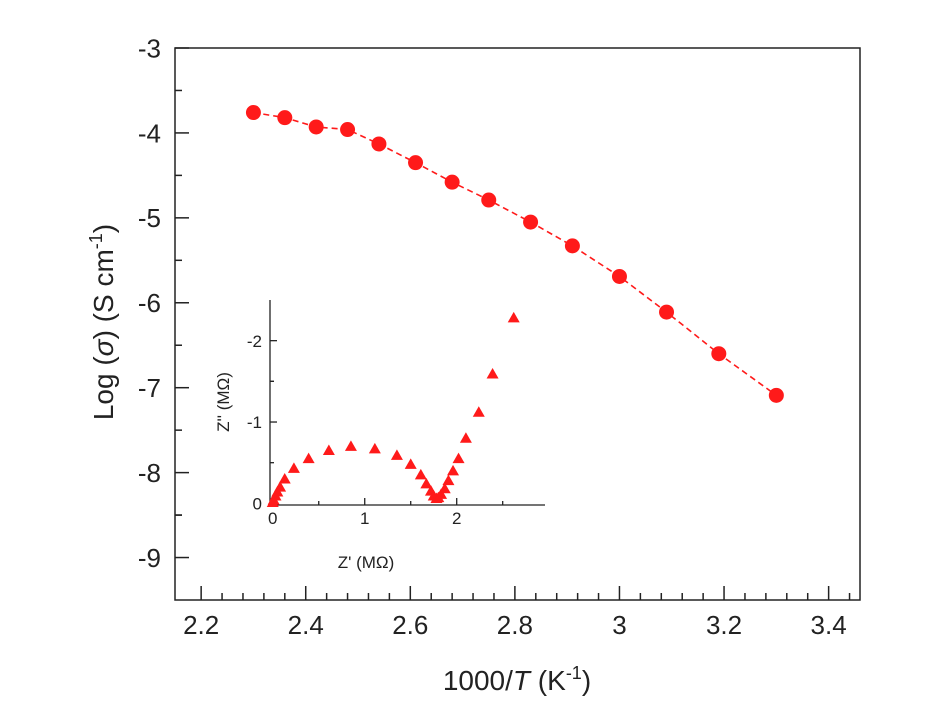 The image size is (950, 712). I want to click on x-tick-label: 2.2, so click(201, 625).